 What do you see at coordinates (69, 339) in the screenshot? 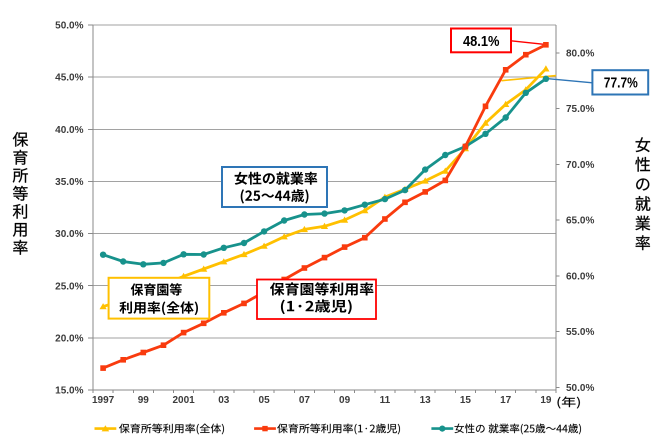
I see `svg-text: 20.0%` at bounding box center [69, 339].